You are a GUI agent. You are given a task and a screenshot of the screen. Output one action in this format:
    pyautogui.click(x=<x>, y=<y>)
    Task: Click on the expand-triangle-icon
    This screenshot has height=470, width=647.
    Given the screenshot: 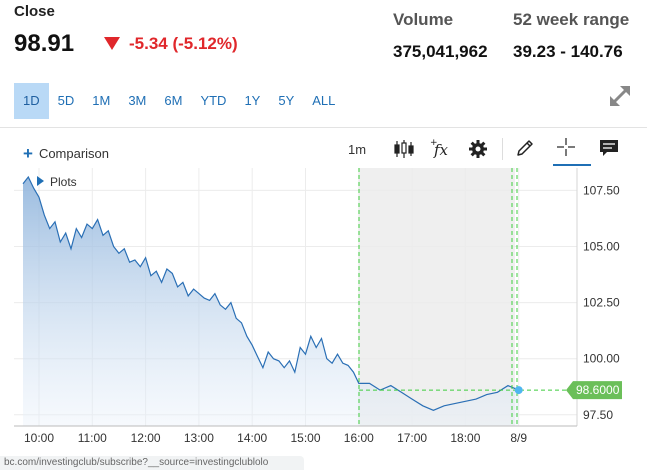 What is the action you would take?
    pyautogui.click(x=40, y=181)
    